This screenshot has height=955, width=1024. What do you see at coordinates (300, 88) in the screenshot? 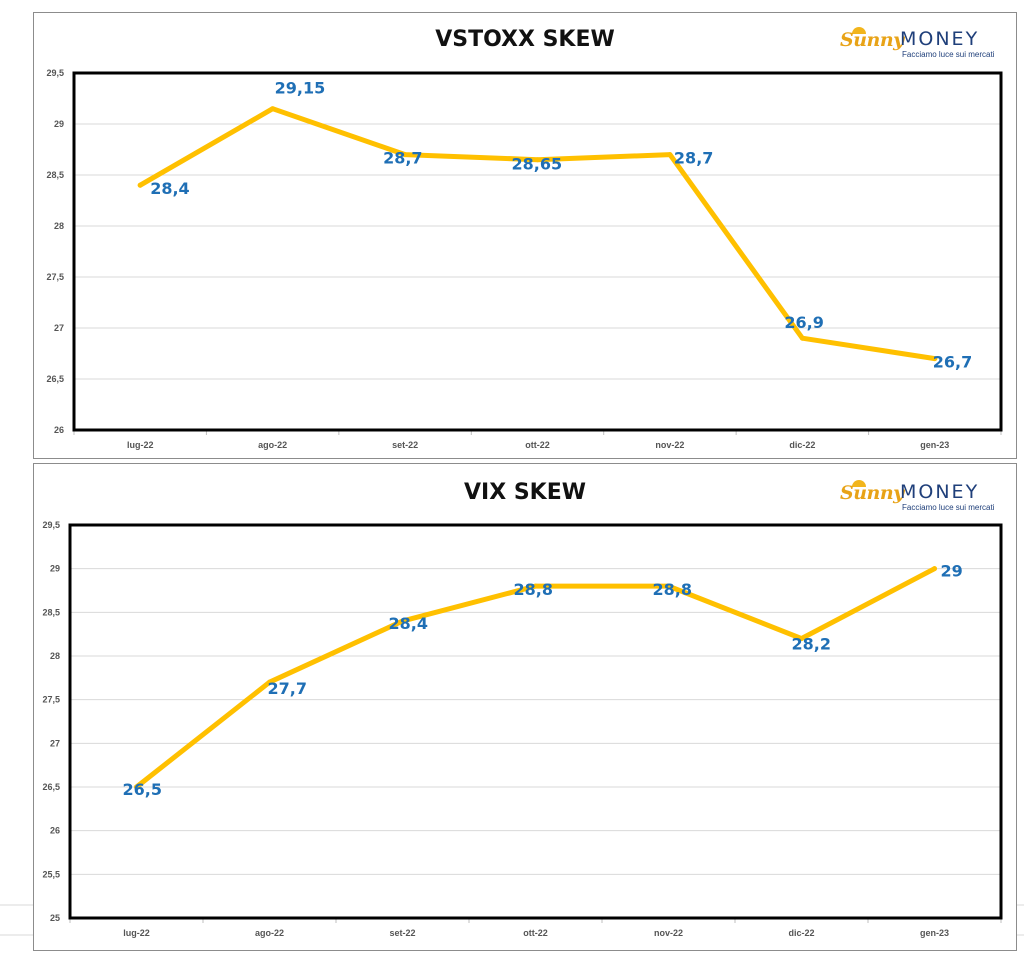
I see `data-label: 29,15` at bounding box center [300, 88].